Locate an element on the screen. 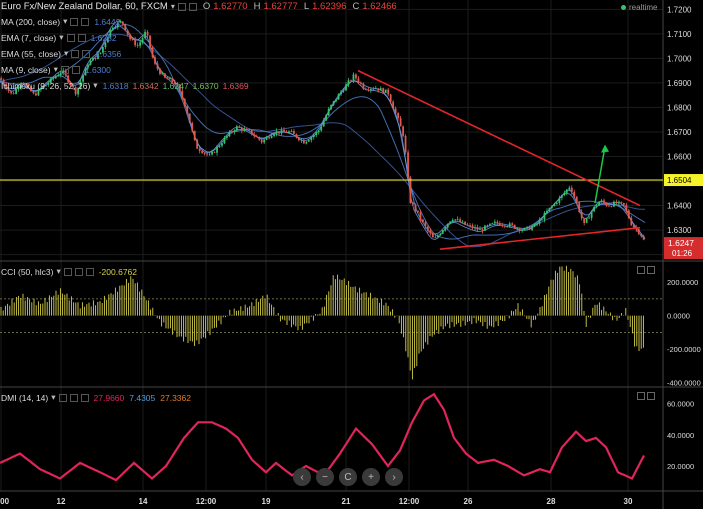  indicator-1: EMA (7, close) ▾ 1.6282 is located at coordinates (59, 37).